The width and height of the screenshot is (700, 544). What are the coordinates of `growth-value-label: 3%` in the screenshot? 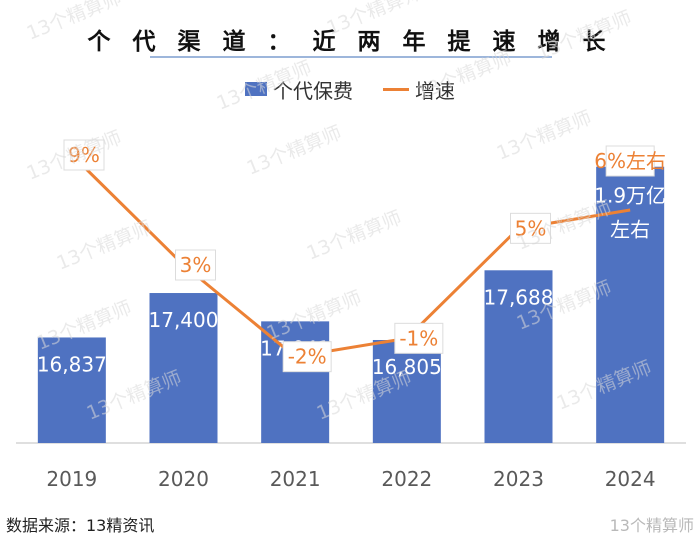 It's located at (196, 265).